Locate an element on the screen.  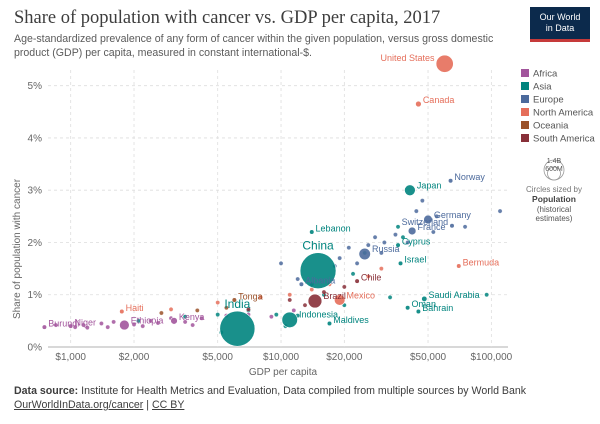
data-point-lebanon is located at coordinates (312, 232).